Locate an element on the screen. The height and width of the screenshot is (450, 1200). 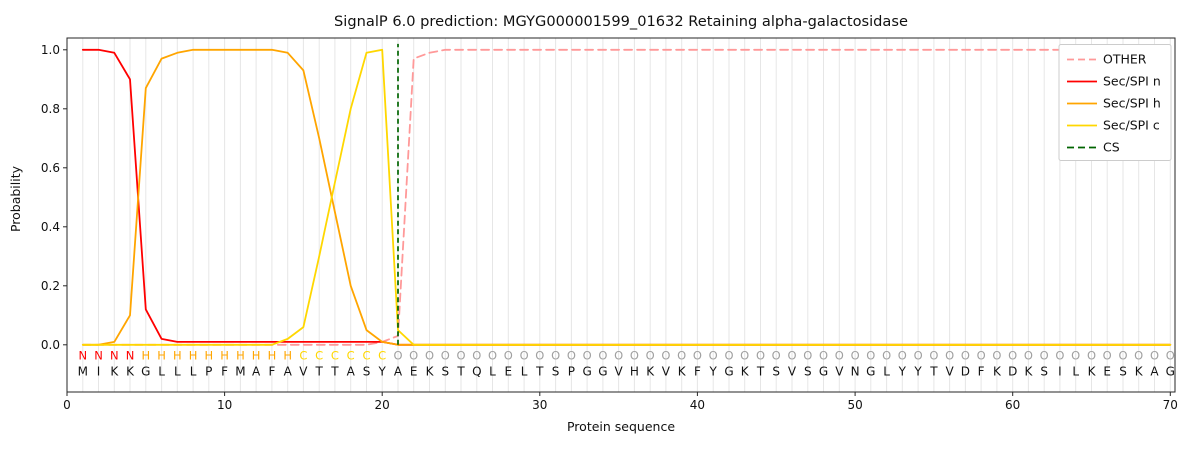
x-axis-label: Protein sequence is located at coordinates (621, 426).